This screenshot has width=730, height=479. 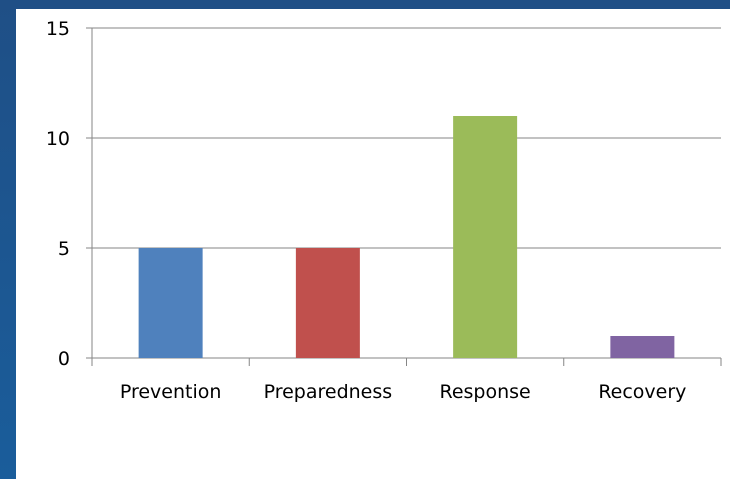 I want to click on x-category-label: Recovery, so click(x=642, y=392).